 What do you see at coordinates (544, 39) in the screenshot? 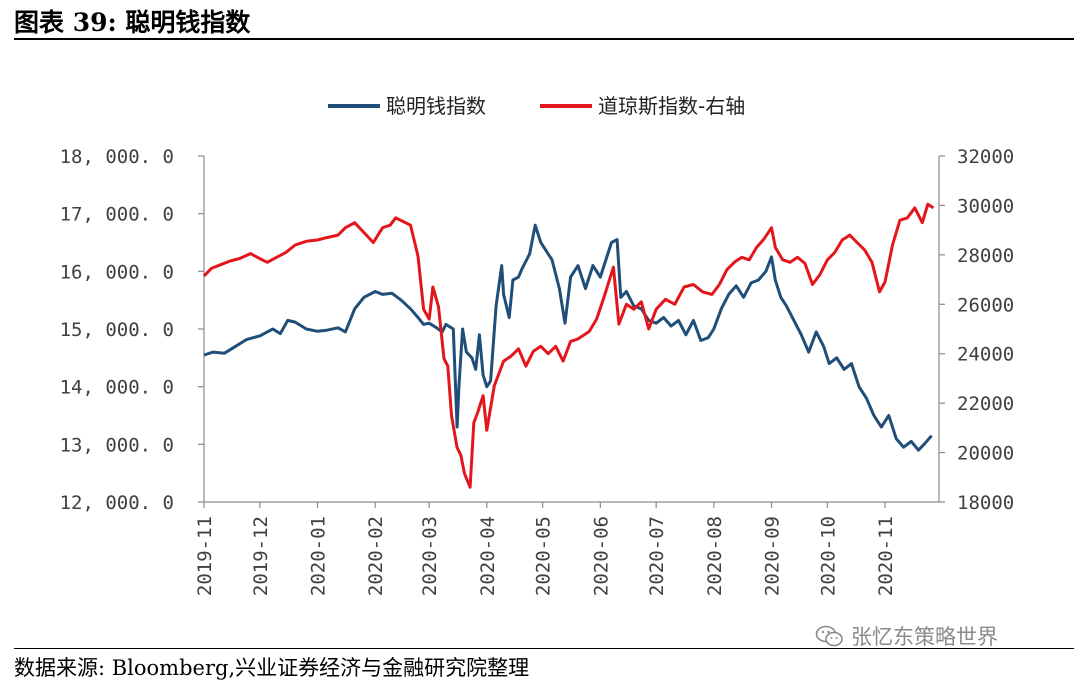
I see `title-rule` at bounding box center [544, 39].